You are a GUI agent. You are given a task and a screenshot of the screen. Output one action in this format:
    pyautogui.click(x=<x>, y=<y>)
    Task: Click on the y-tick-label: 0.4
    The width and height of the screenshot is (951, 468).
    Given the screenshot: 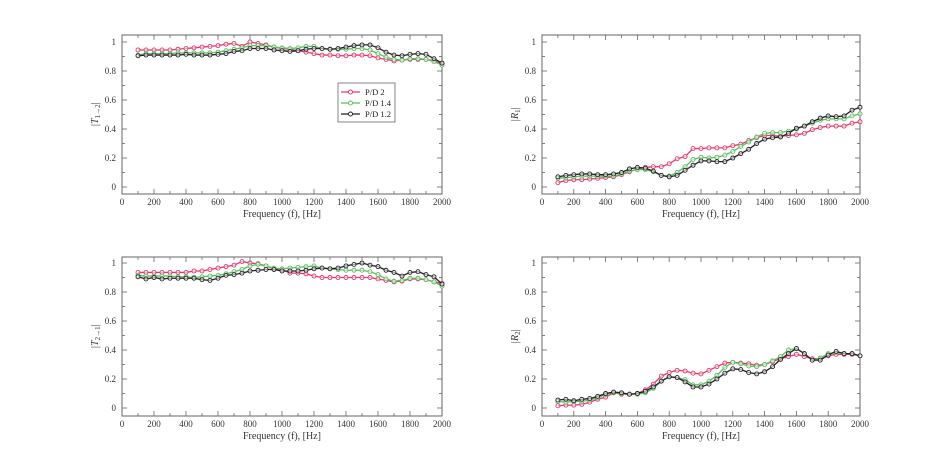 What is the action you would take?
    pyautogui.click(x=111, y=350)
    